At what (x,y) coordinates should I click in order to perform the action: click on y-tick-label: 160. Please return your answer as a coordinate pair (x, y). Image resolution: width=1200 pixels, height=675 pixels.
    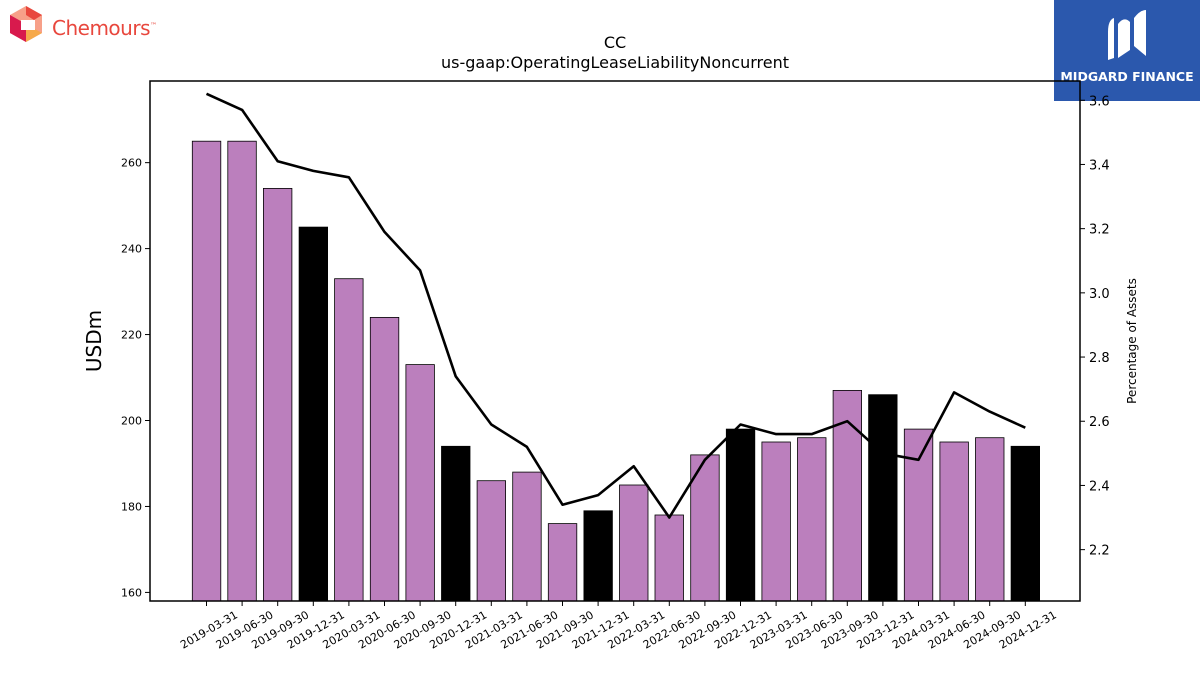
    Looking at the image, I should click on (131, 592).